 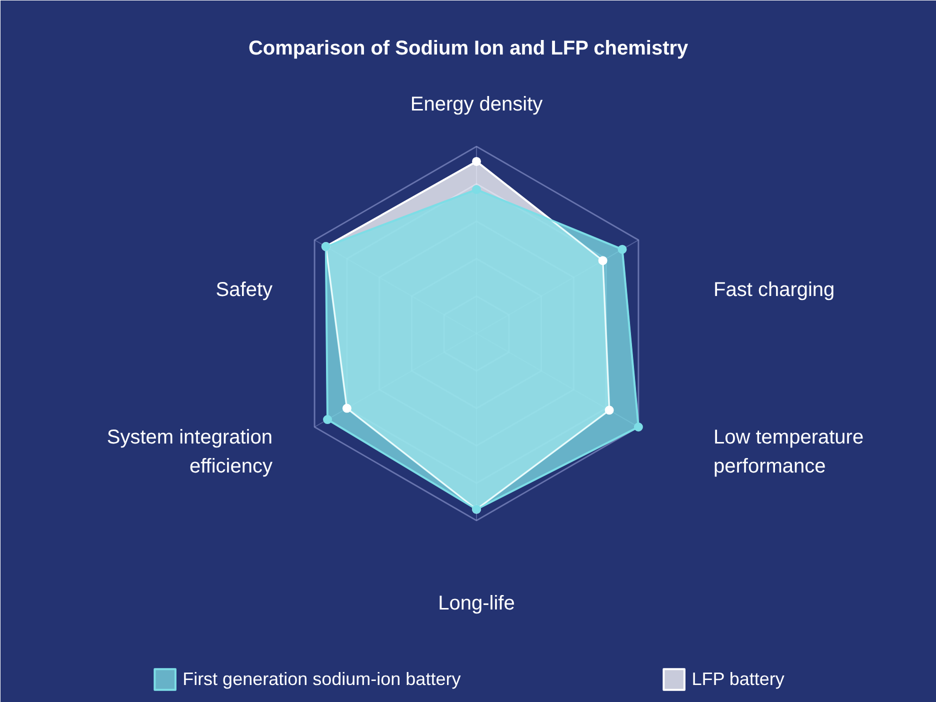 I want to click on legend-label: LFP battery, so click(x=738, y=679).